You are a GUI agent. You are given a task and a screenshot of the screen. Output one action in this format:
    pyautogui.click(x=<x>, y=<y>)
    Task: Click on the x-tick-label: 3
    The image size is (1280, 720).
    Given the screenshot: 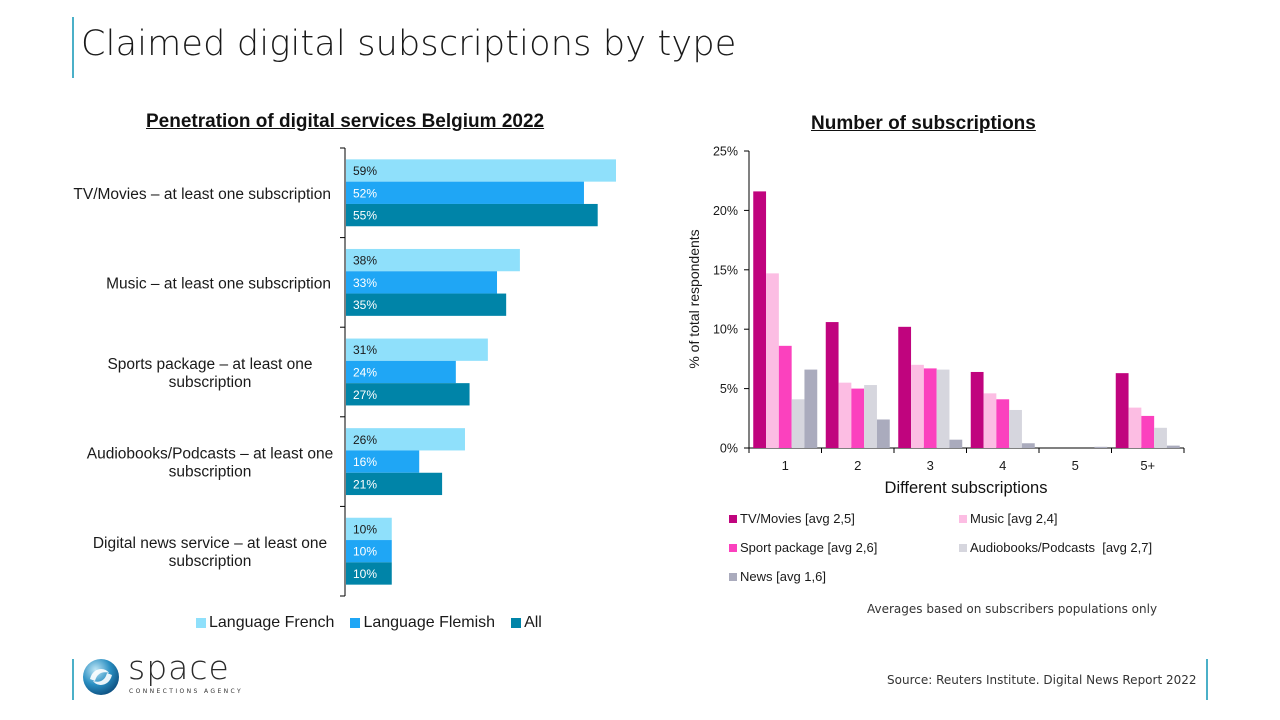 What is the action you would take?
    pyautogui.click(x=930, y=465)
    